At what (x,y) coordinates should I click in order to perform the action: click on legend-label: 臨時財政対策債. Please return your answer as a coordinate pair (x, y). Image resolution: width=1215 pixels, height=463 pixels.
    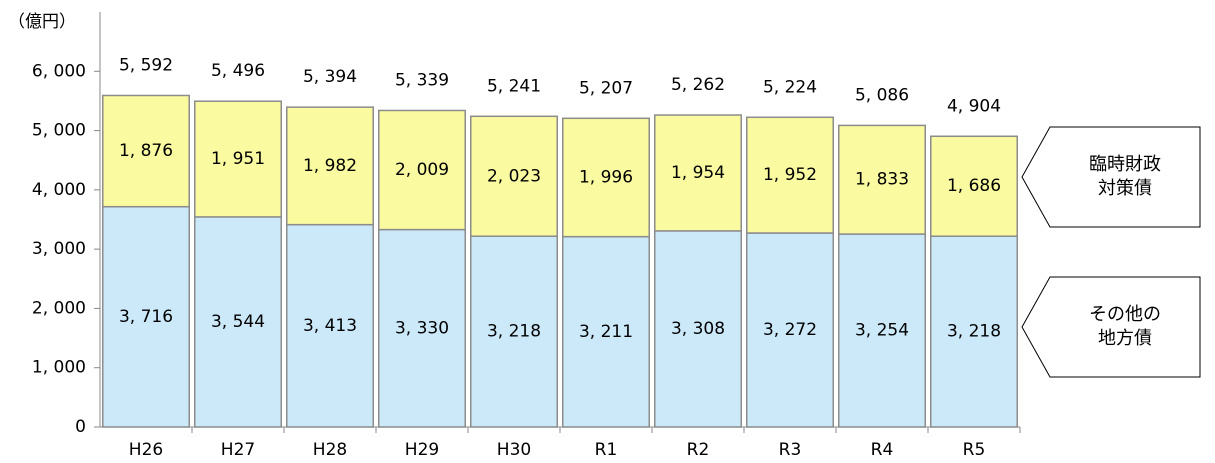
    Looking at the image, I should click on (1125, 176).